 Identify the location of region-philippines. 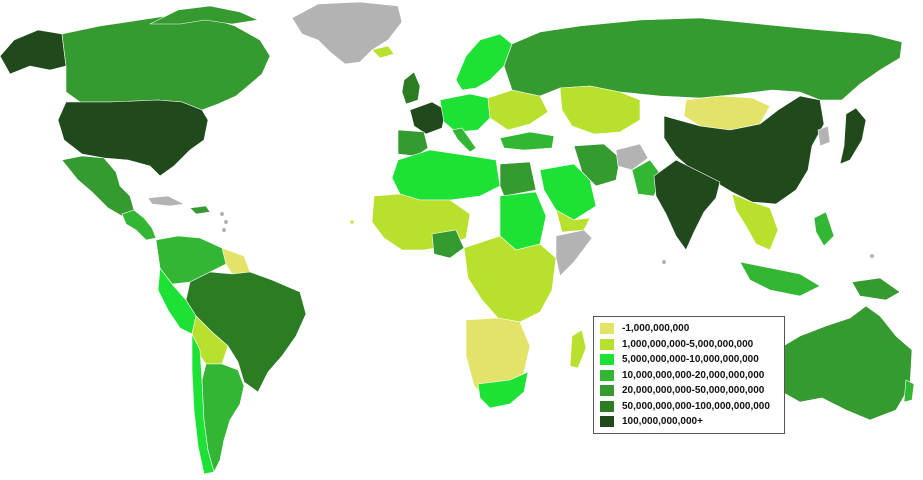
(824, 229).